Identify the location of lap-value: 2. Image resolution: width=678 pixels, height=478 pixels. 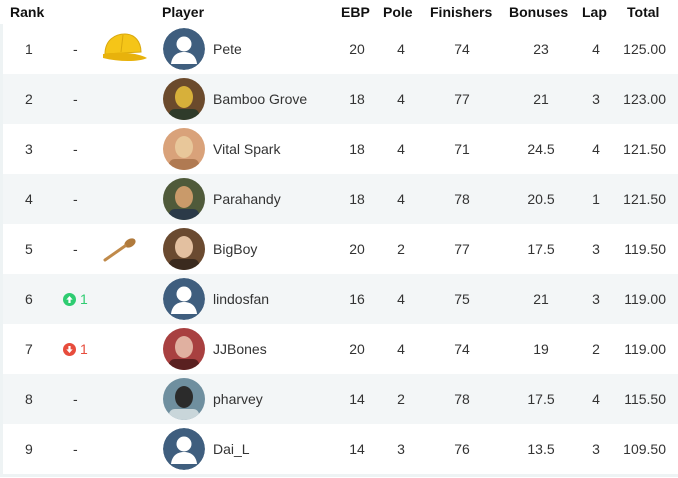
(596, 349).